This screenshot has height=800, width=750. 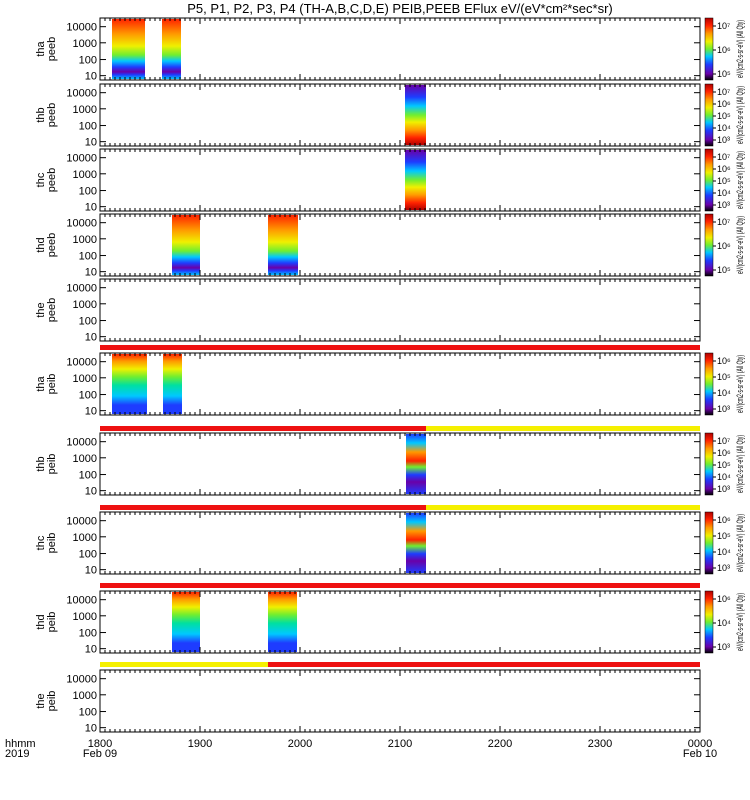 What do you see at coordinates (600, 744) in the screenshot?
I see `x-tick-label: 2300` at bounding box center [600, 744].